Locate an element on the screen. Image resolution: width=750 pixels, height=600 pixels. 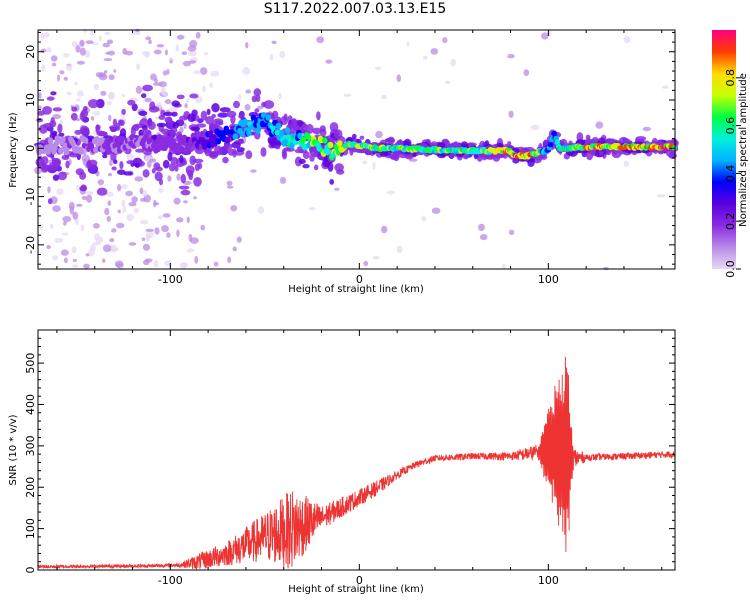
y-tick-label: 20 is located at coordinates (30, 52).